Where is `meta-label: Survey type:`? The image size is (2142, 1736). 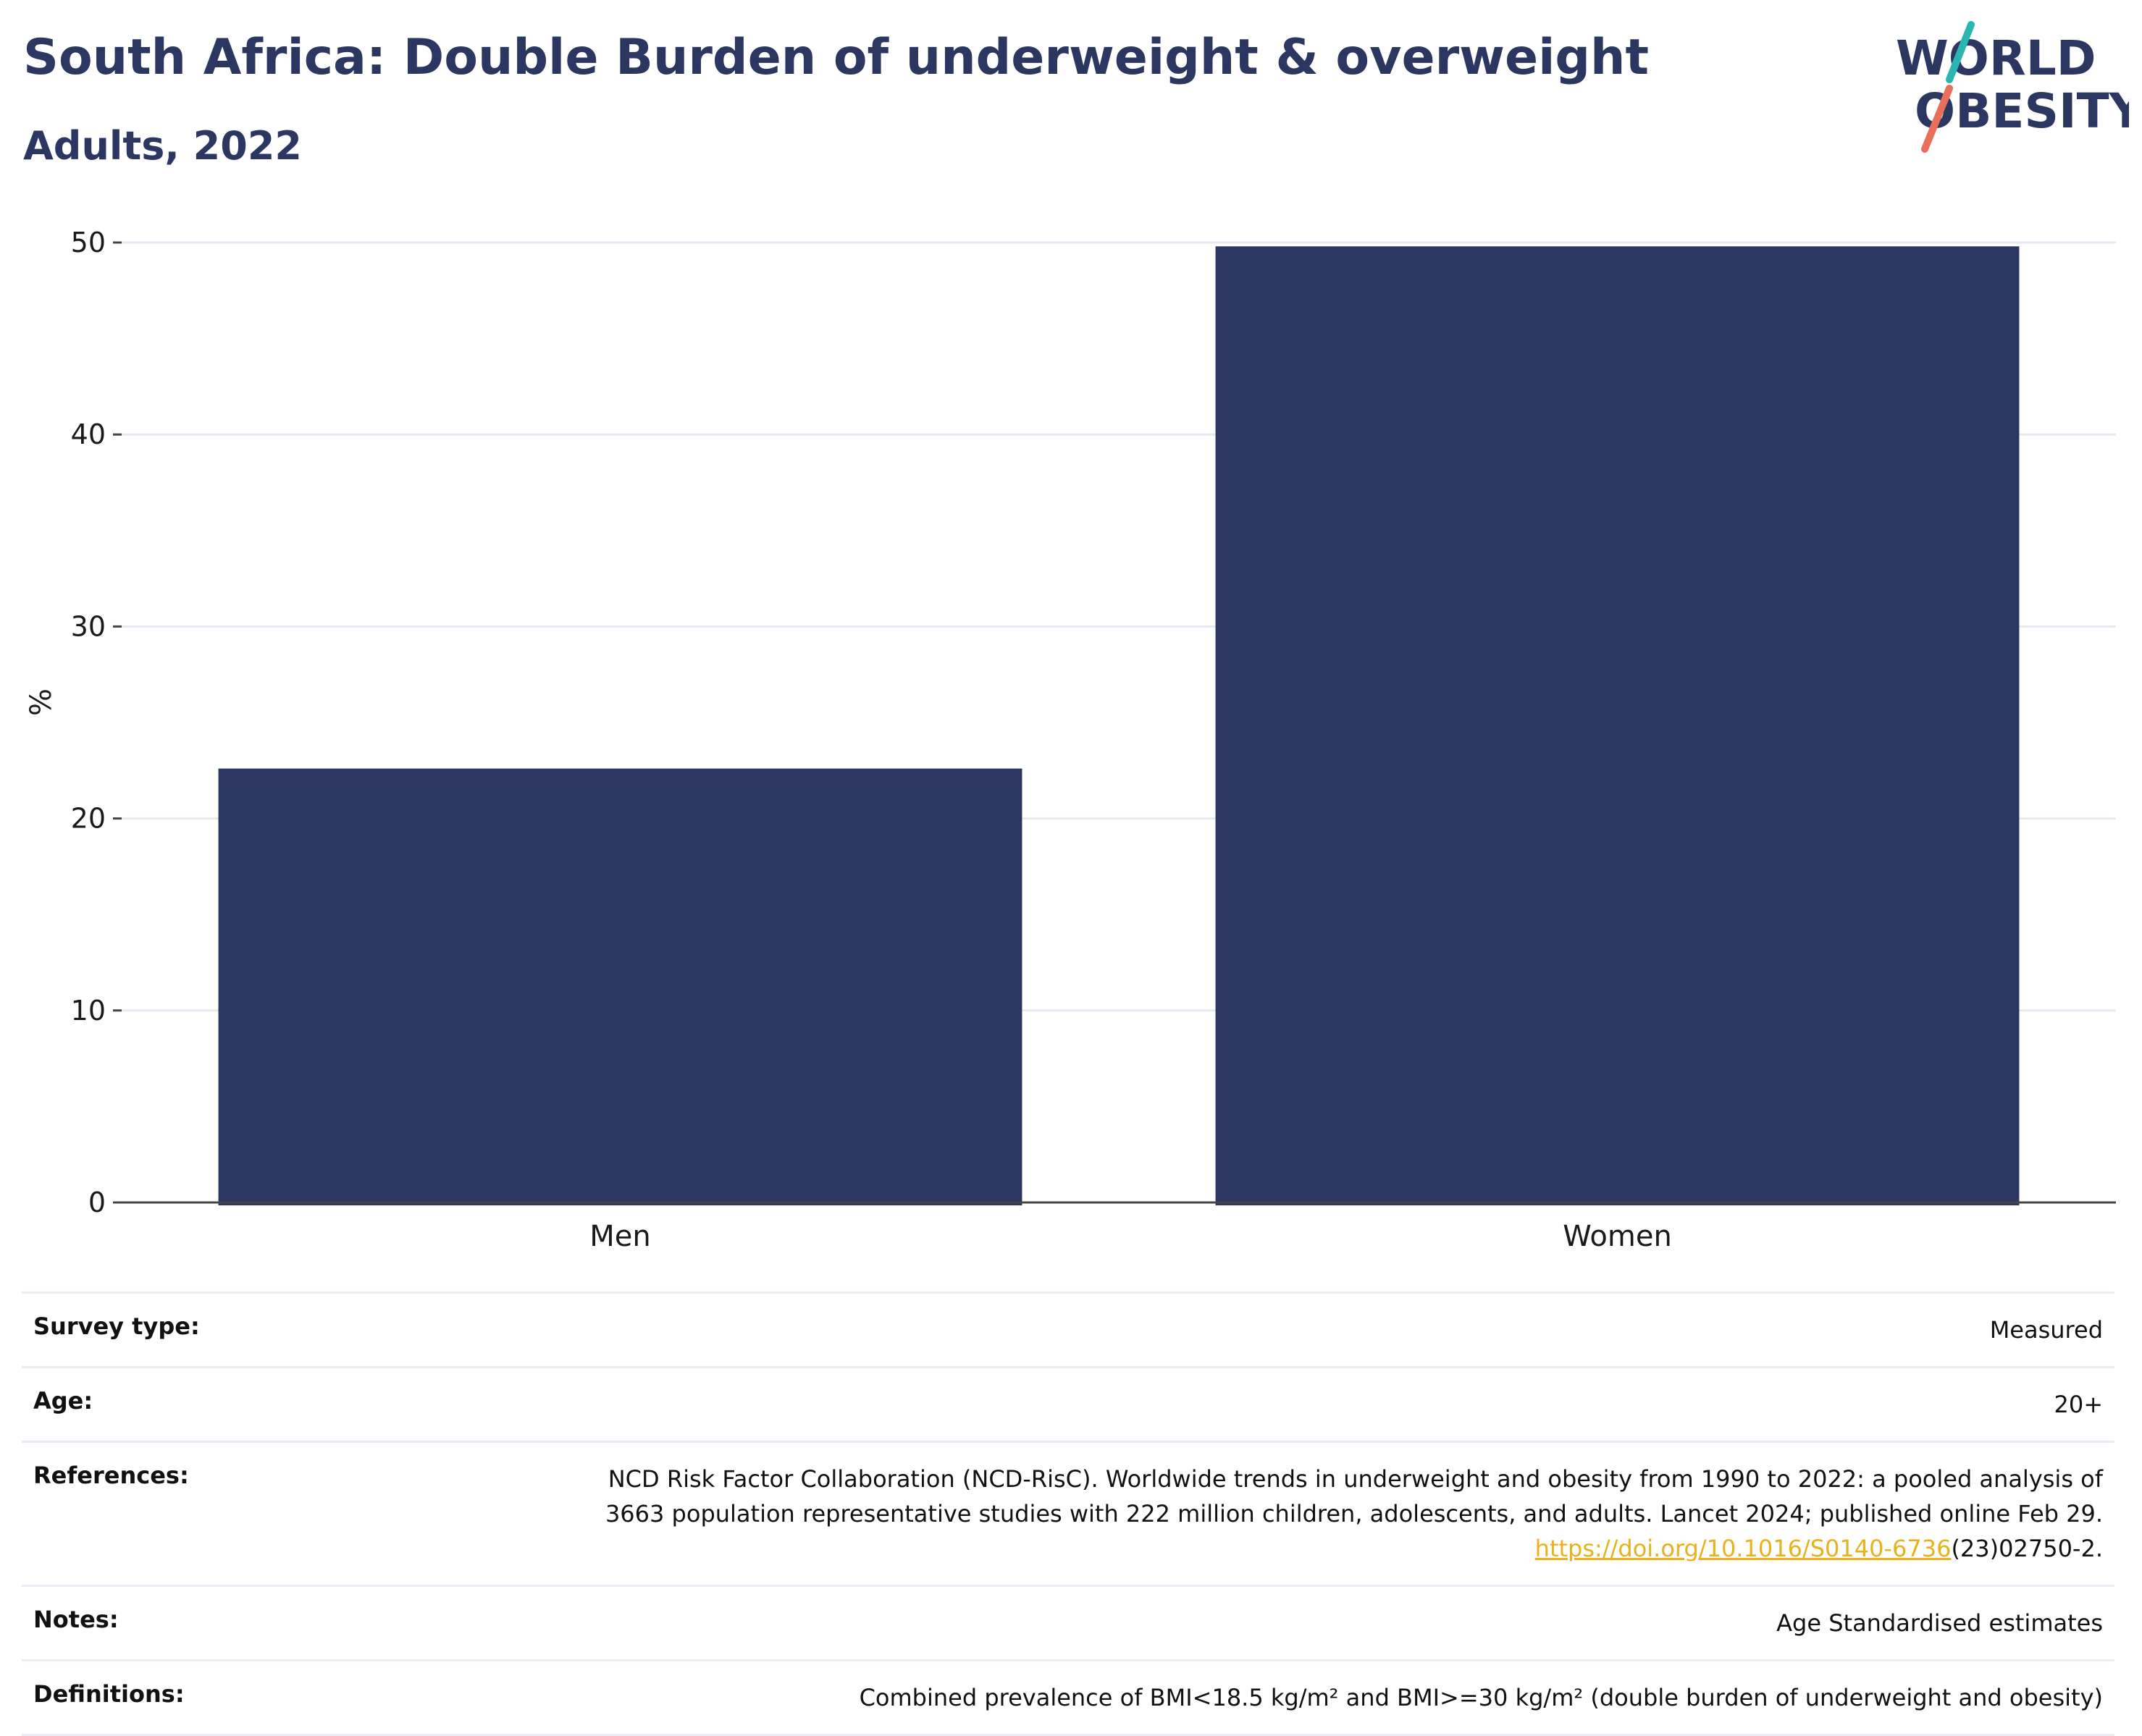
meta-label: Survey type: is located at coordinates (116, 1326).